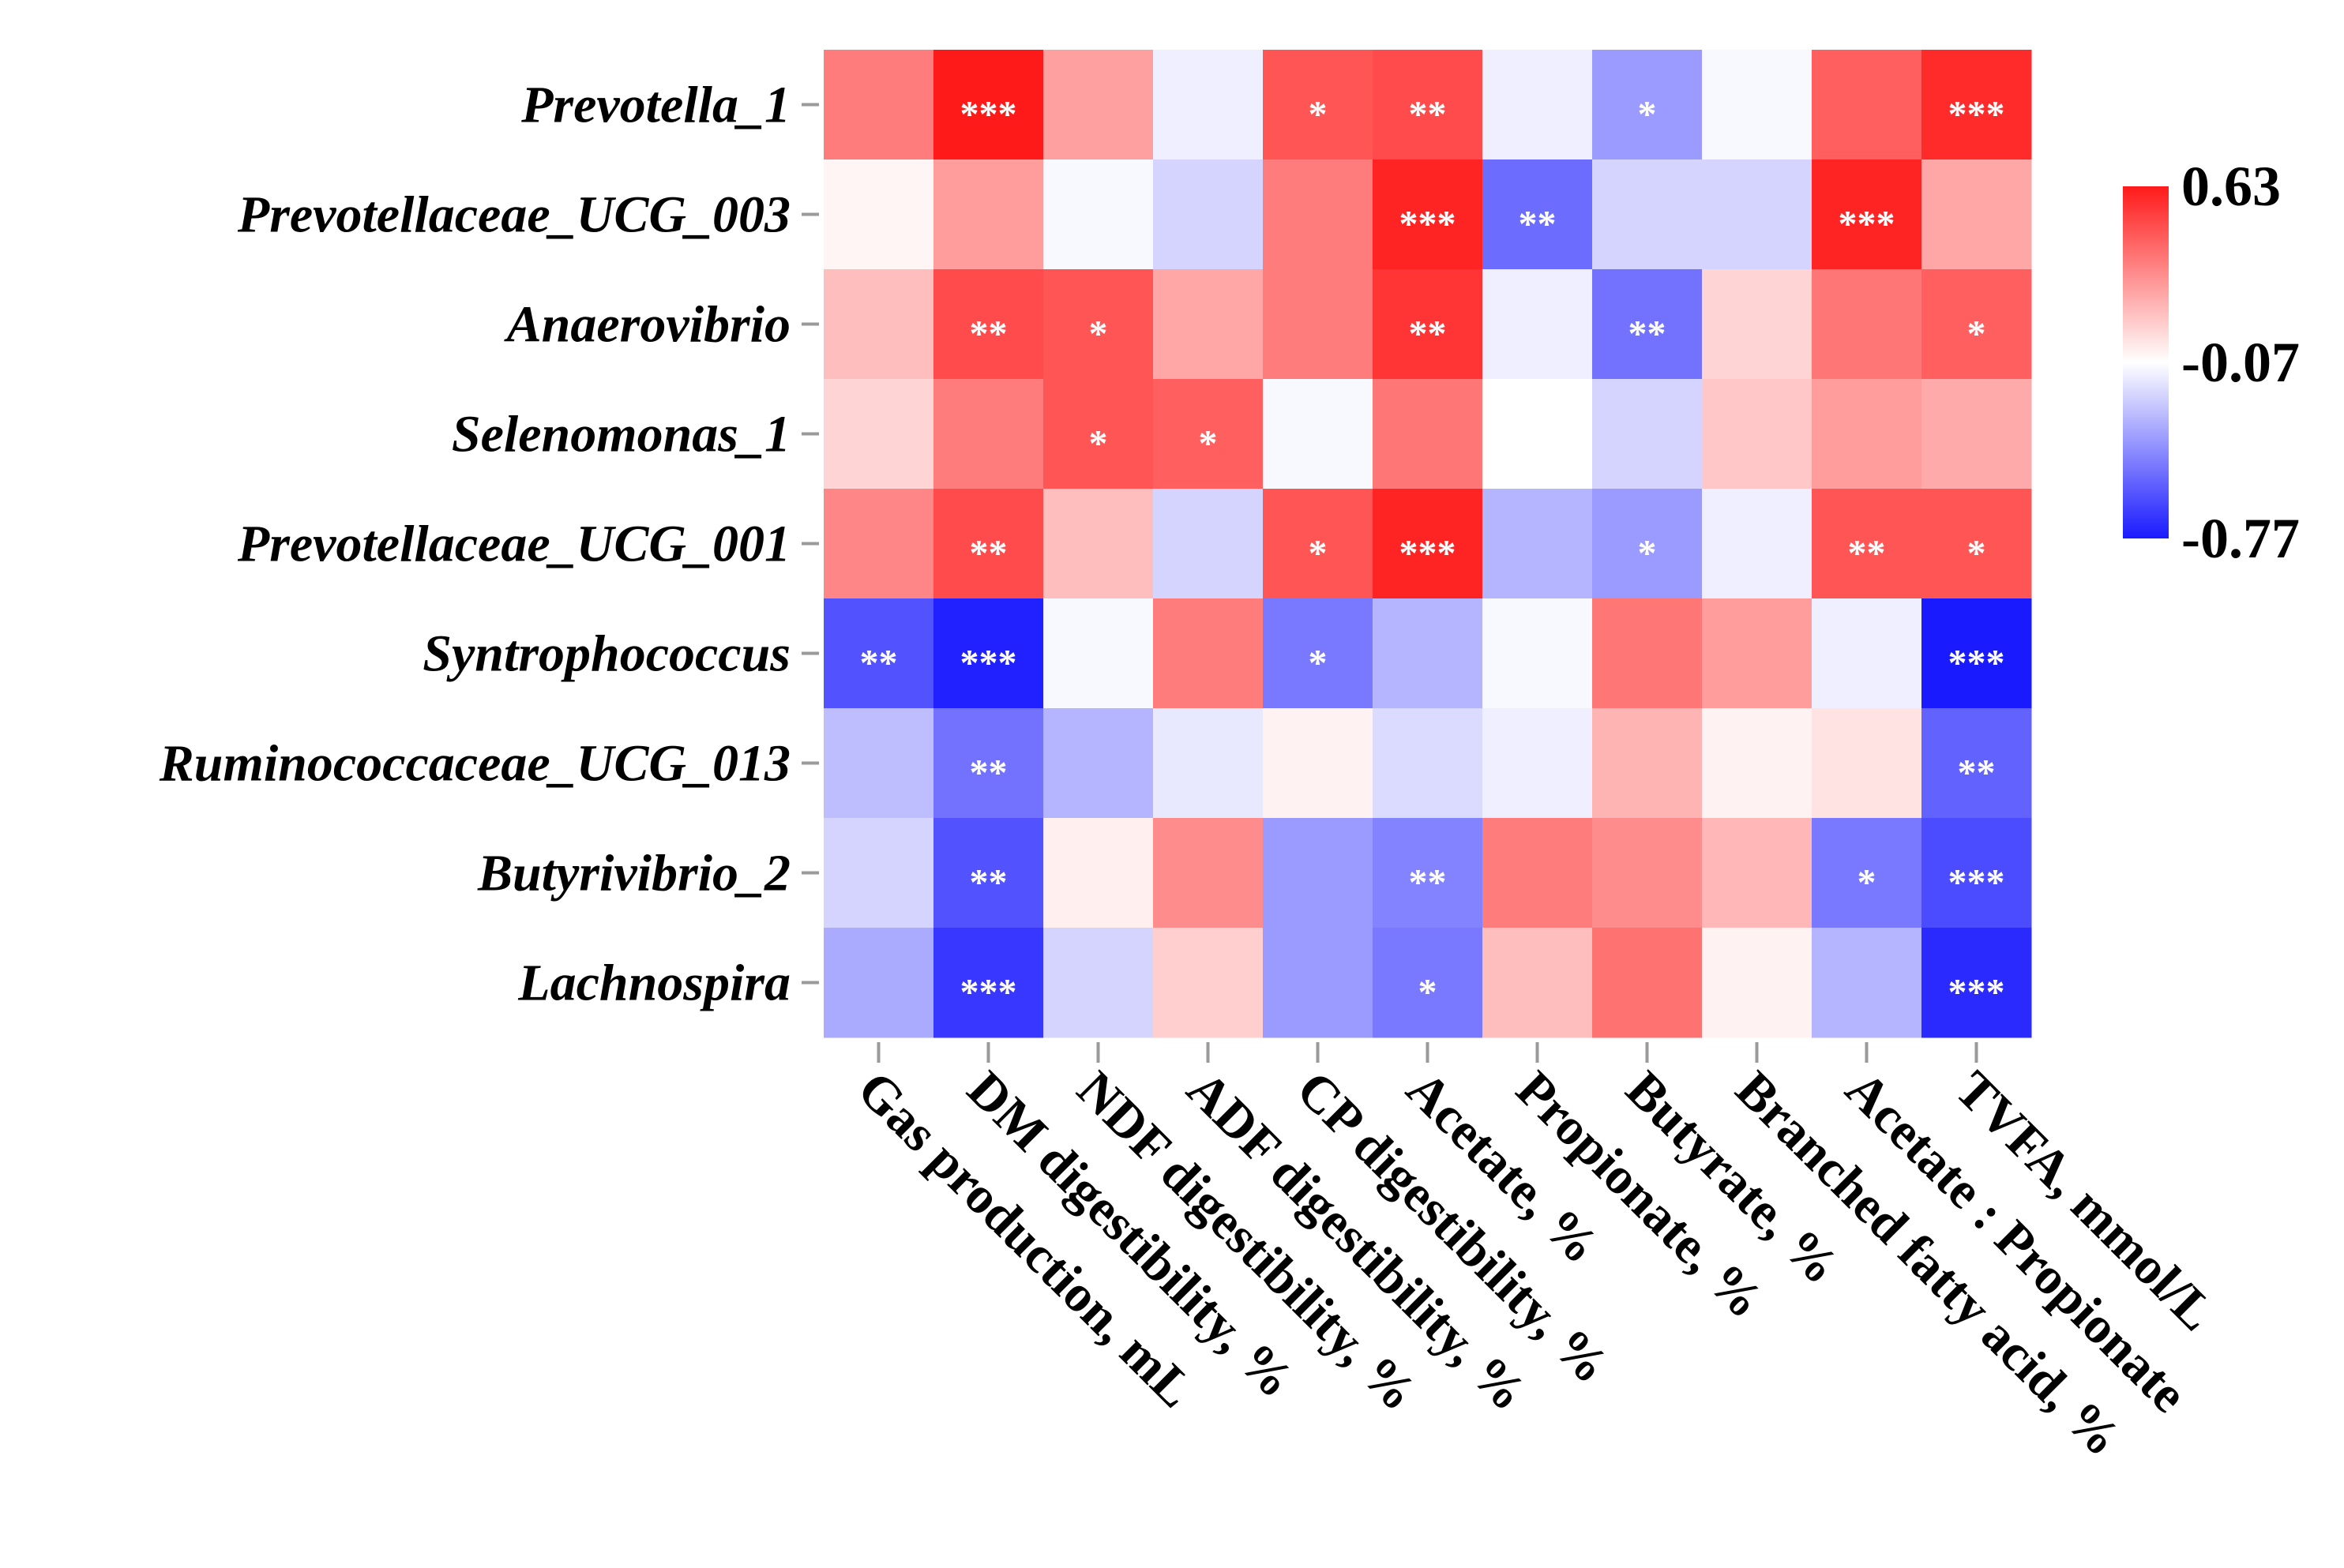 The width and height of the screenshot is (2344, 1568). What do you see at coordinates (655, 105) in the screenshot?
I see `row-label: Prevotella_1` at bounding box center [655, 105].